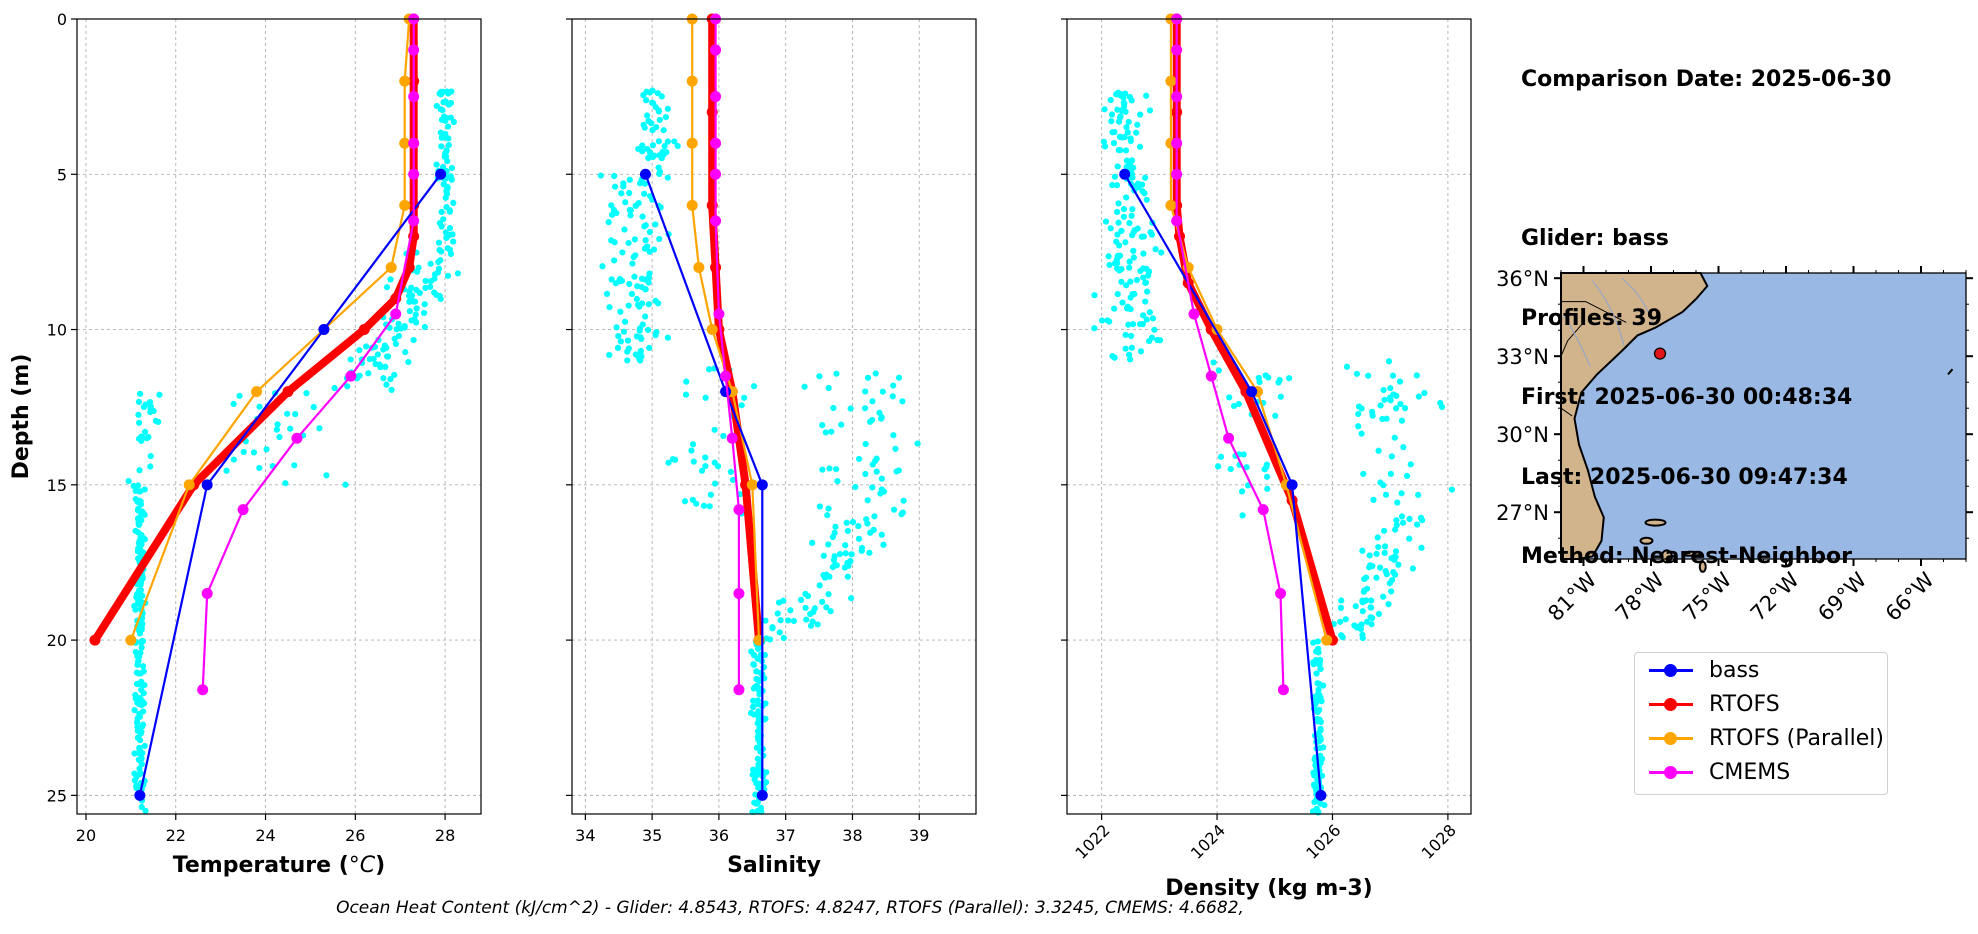 The width and height of the screenshot is (1978, 934). What do you see at coordinates (727, 354) in the screenshot?
I see `series-line-cmems` at bounding box center [727, 354].